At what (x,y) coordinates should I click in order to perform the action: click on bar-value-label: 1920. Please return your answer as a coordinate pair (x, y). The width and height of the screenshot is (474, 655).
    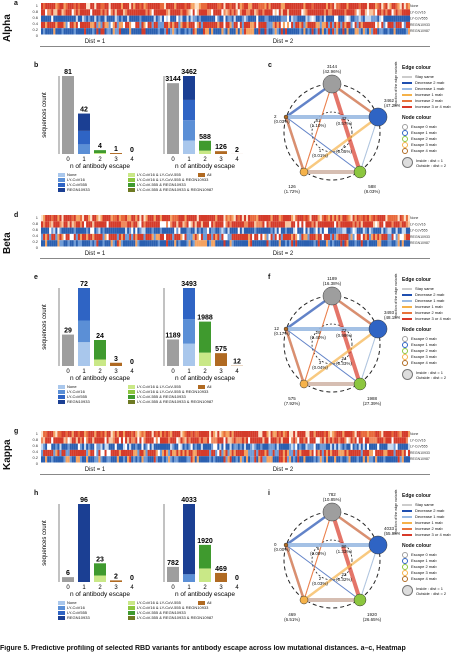
    Looking at the image, I should click on (205, 541).